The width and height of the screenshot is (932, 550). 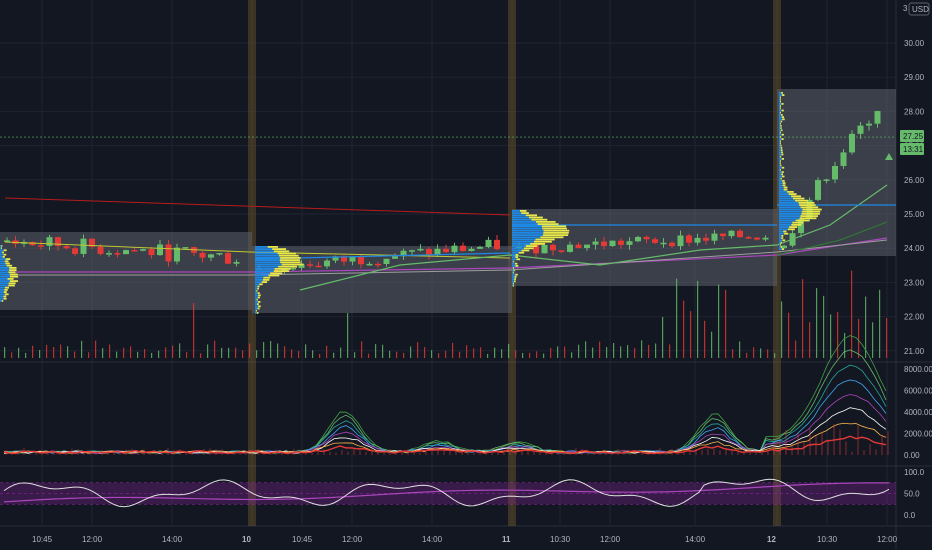 I want to click on time-tick-label: 10:30, so click(x=827, y=539).